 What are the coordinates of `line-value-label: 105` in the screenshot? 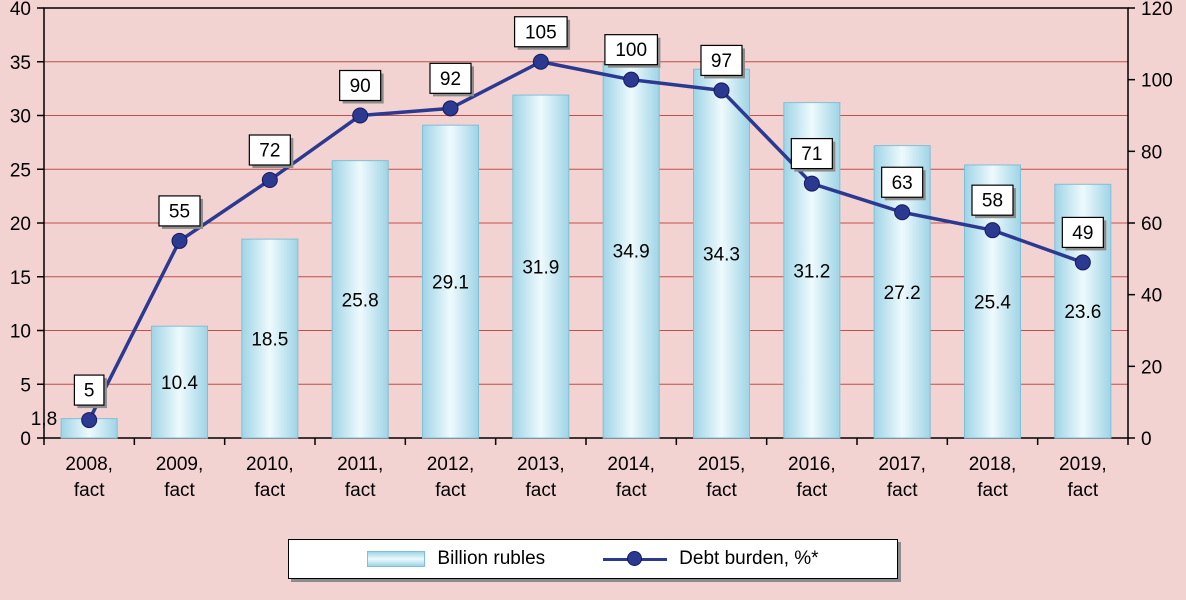 It's located at (541, 32).